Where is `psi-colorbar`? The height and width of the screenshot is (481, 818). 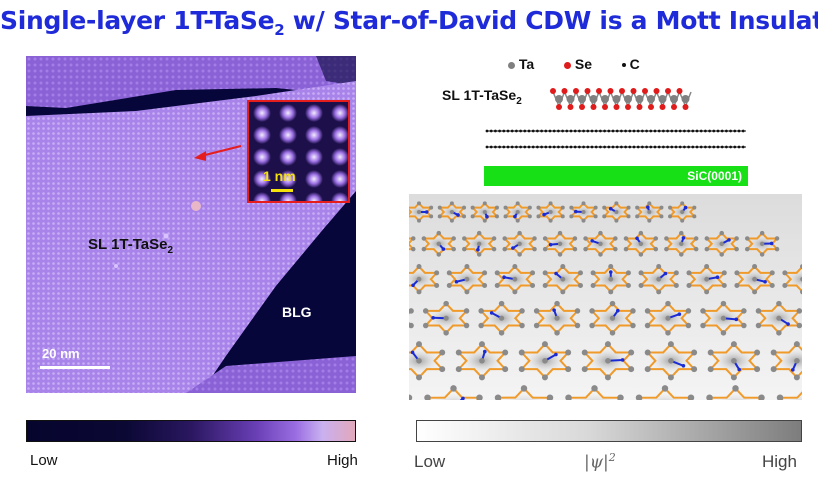
psi-colorbar is located at coordinates (609, 431).